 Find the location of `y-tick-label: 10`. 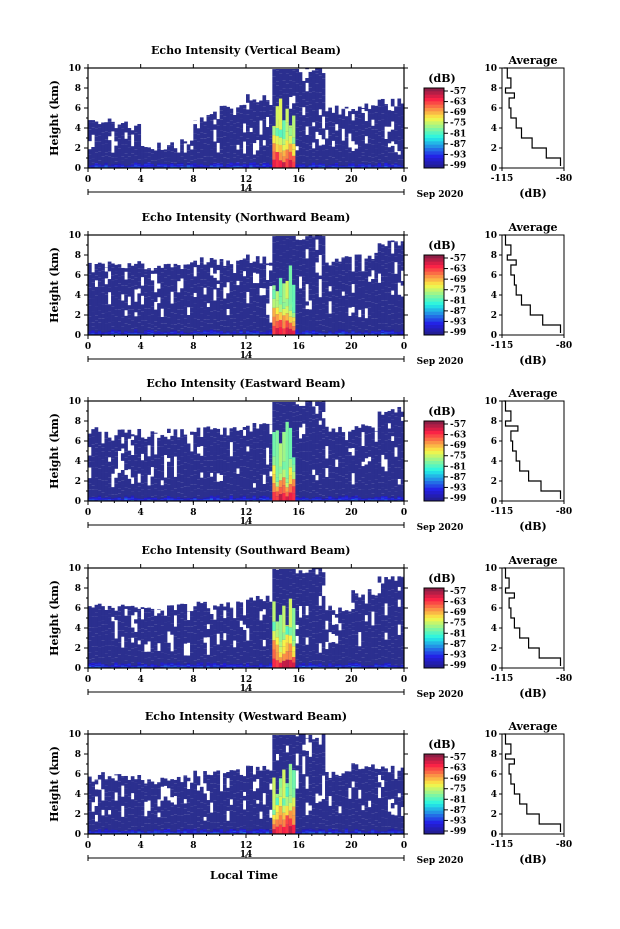

y-tick-label: 10 is located at coordinates (74, 402).